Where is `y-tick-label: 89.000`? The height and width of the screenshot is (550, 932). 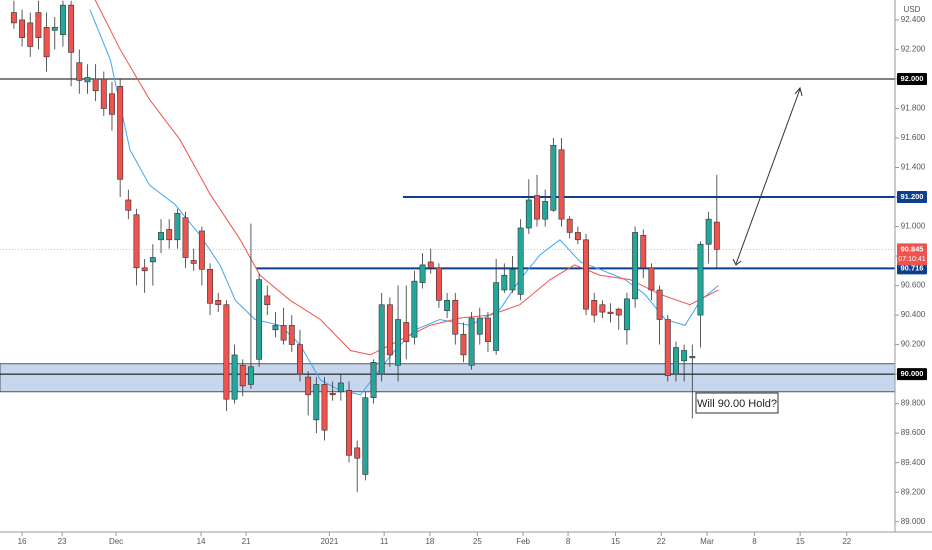
y-tick-label: 89.000 is located at coordinates (913, 521).